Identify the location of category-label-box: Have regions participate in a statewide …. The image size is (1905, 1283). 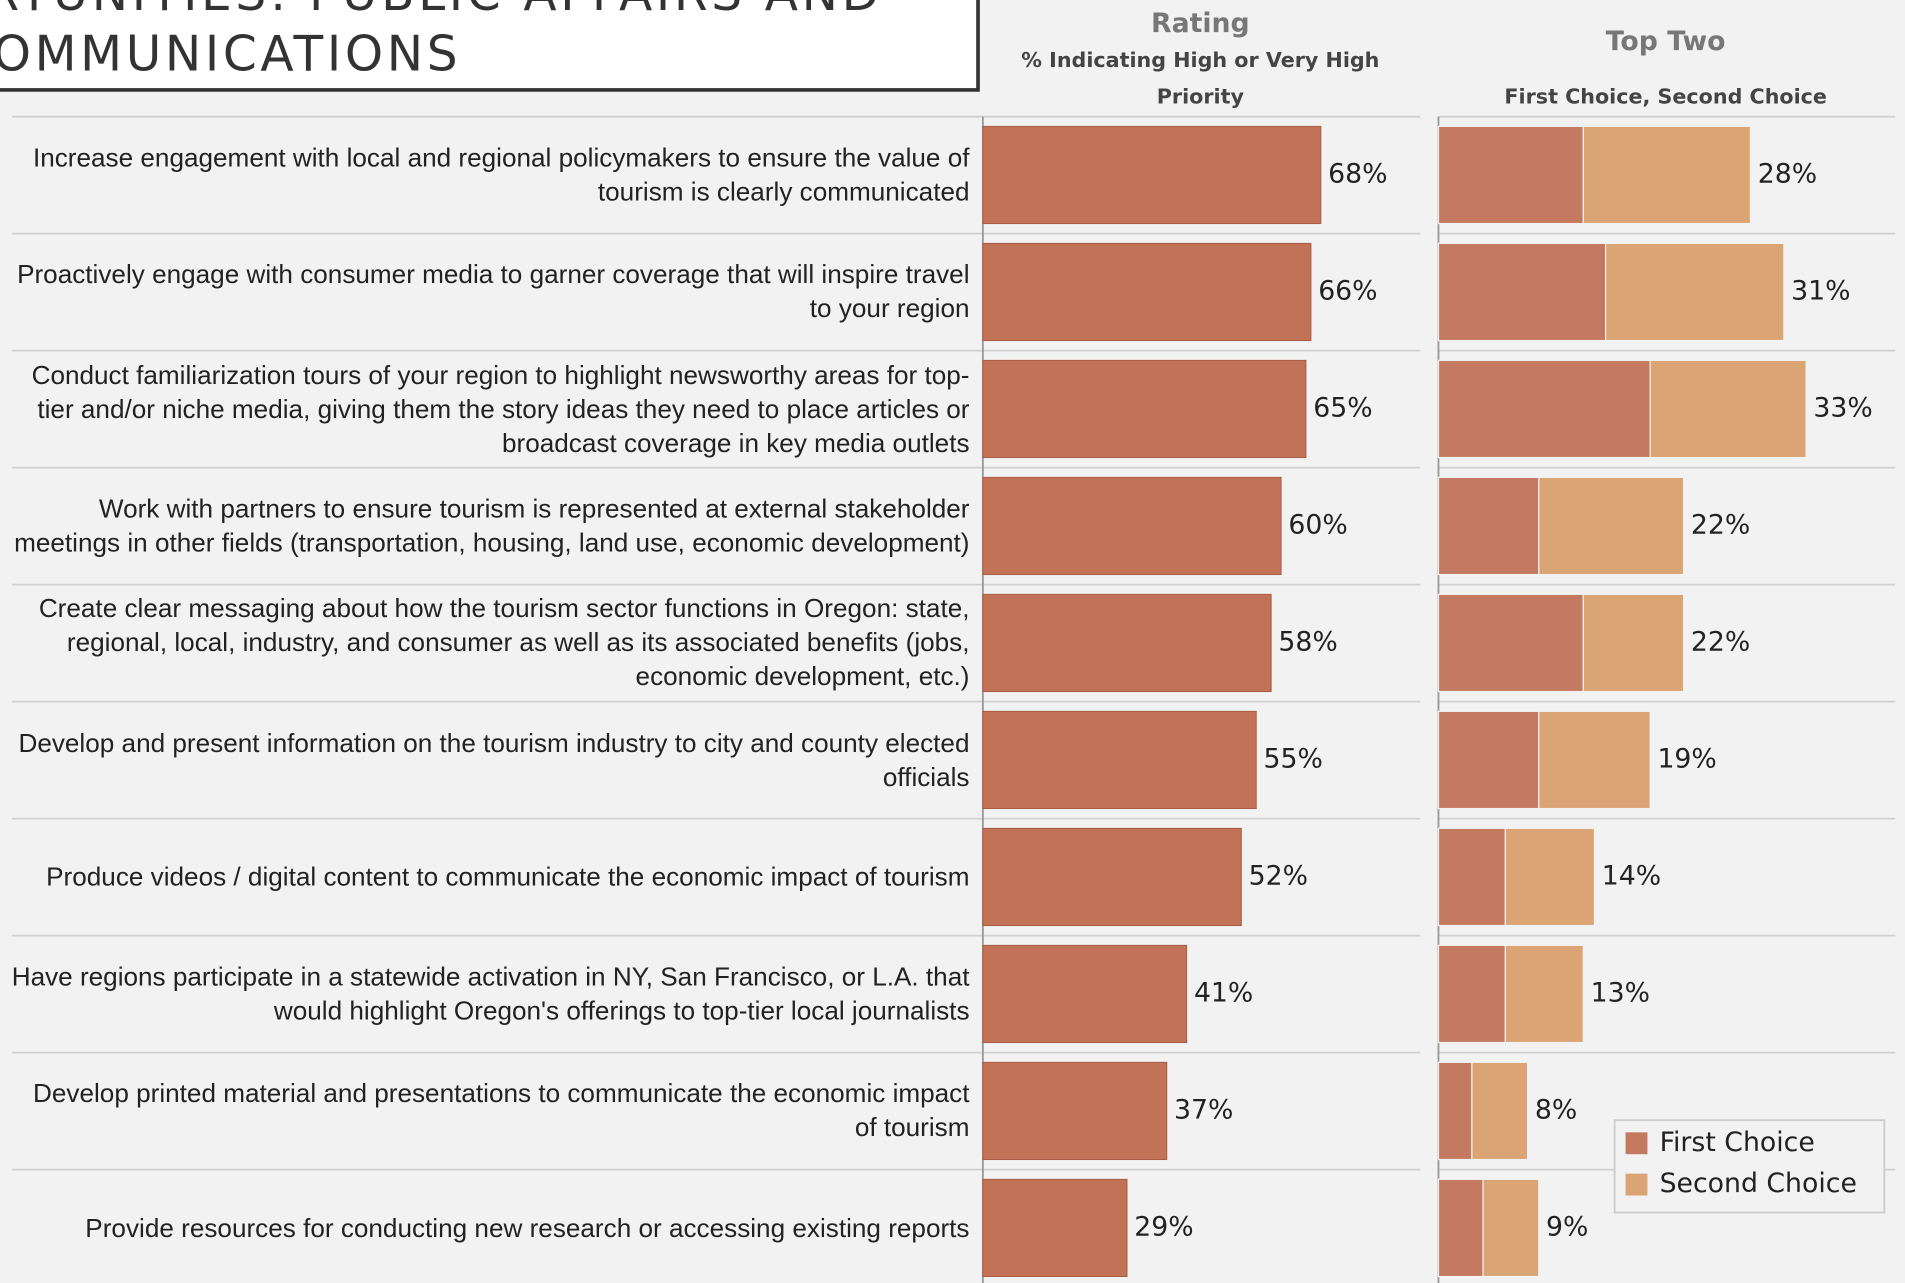
(490, 994).